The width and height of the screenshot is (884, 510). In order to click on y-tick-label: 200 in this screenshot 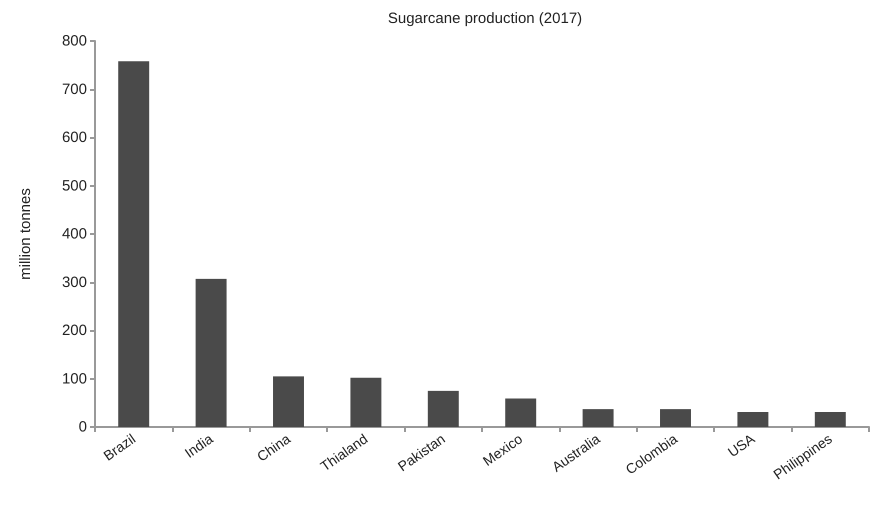, I will do `click(74, 330)`.